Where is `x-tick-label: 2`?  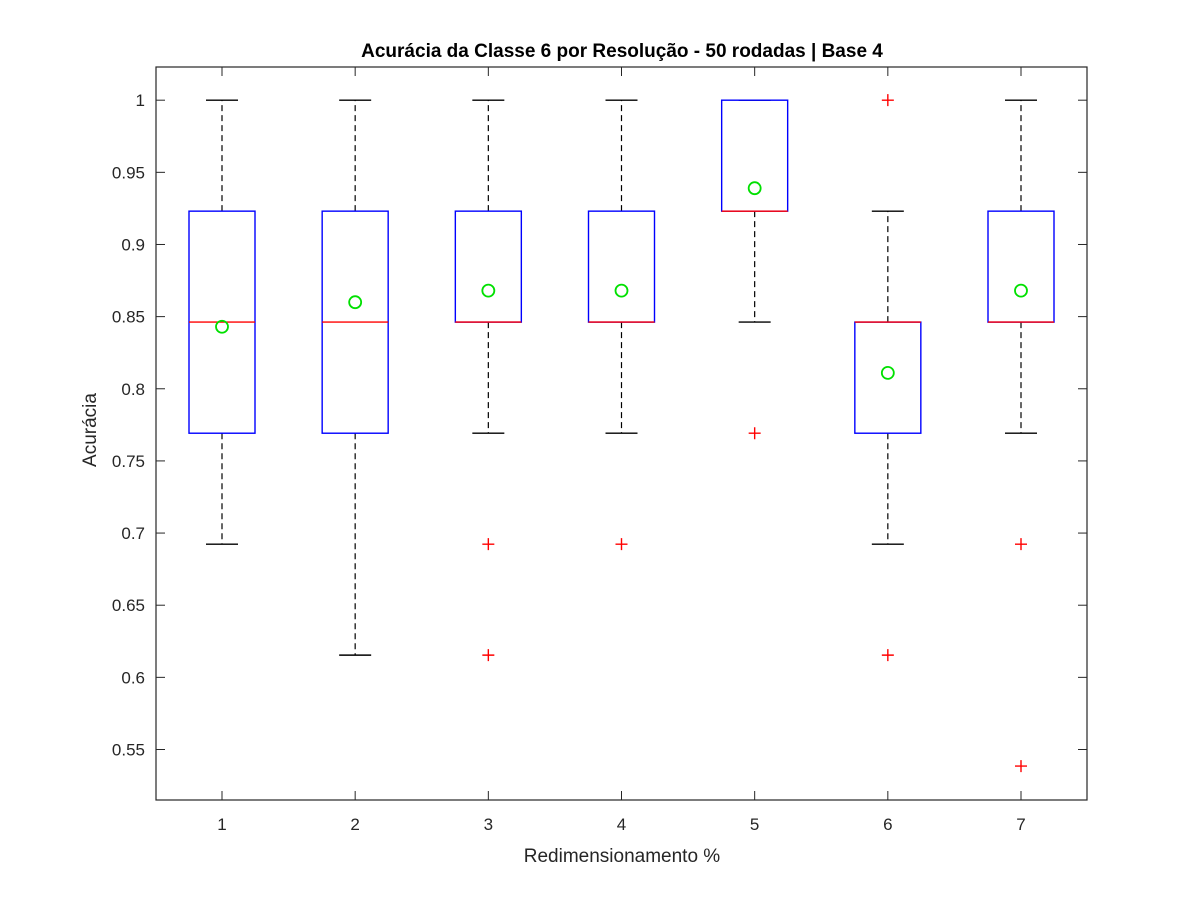 x-tick-label: 2 is located at coordinates (354, 824).